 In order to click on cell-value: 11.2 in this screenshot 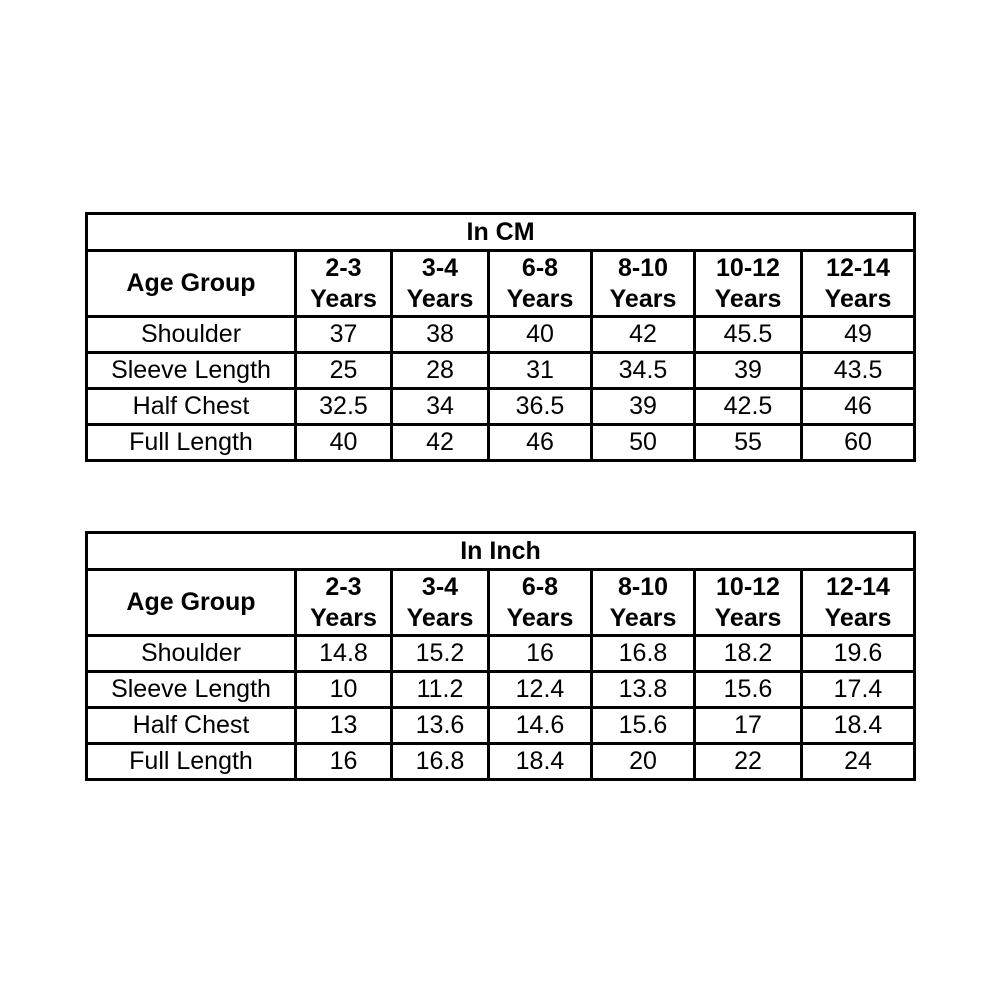, I will do `click(440, 689)`.